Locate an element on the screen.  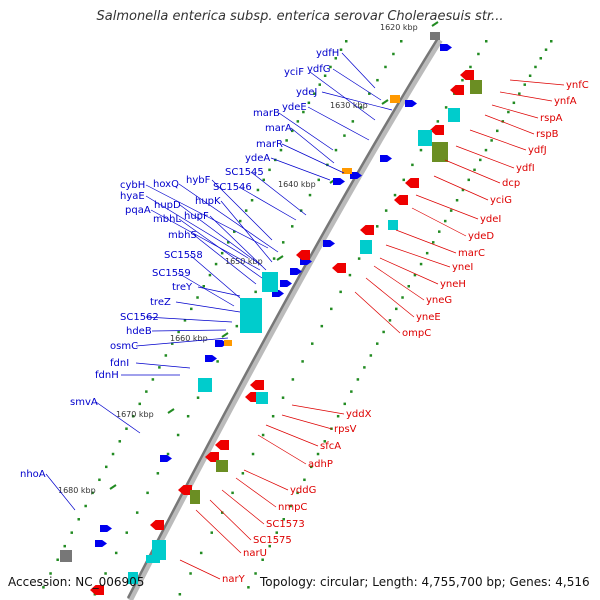
kbp-tick-label: 1620 kbp is located at coordinates (399, 27).